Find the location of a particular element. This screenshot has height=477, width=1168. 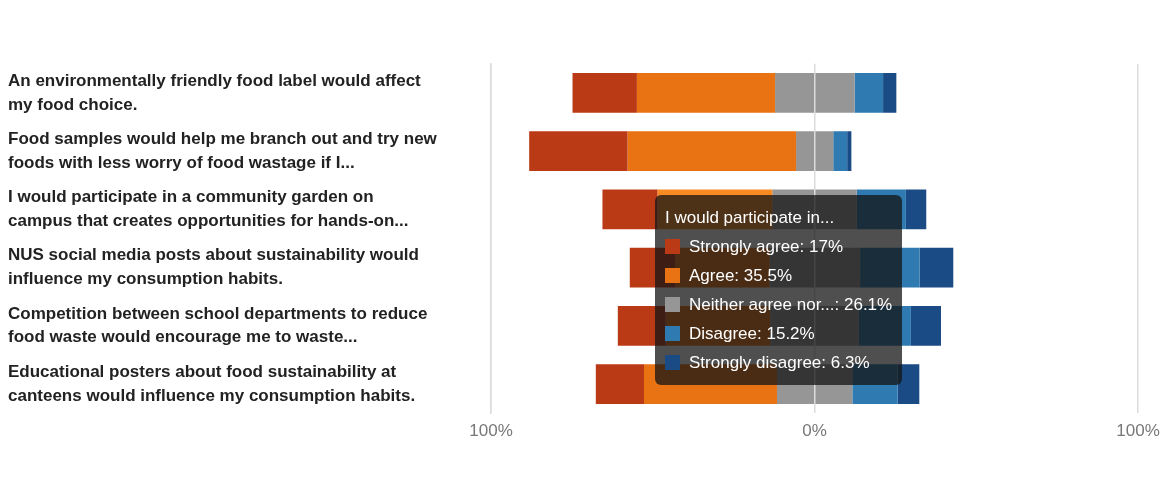

annotation: Strongly agree: 17% is located at coordinates (766, 247).